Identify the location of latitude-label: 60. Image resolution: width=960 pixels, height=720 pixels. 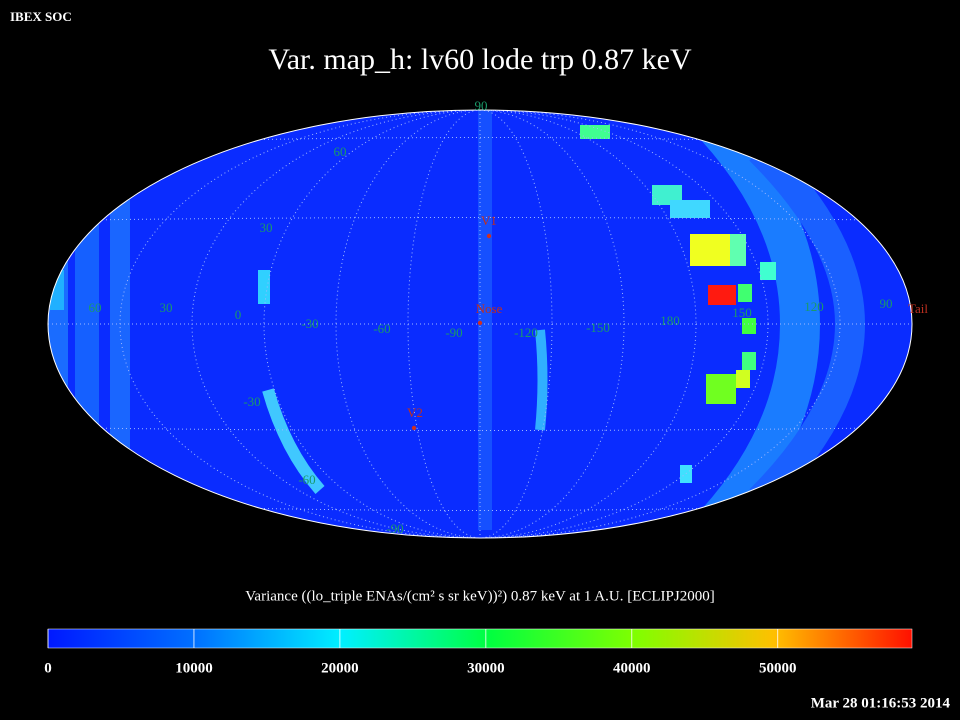
(340, 151).